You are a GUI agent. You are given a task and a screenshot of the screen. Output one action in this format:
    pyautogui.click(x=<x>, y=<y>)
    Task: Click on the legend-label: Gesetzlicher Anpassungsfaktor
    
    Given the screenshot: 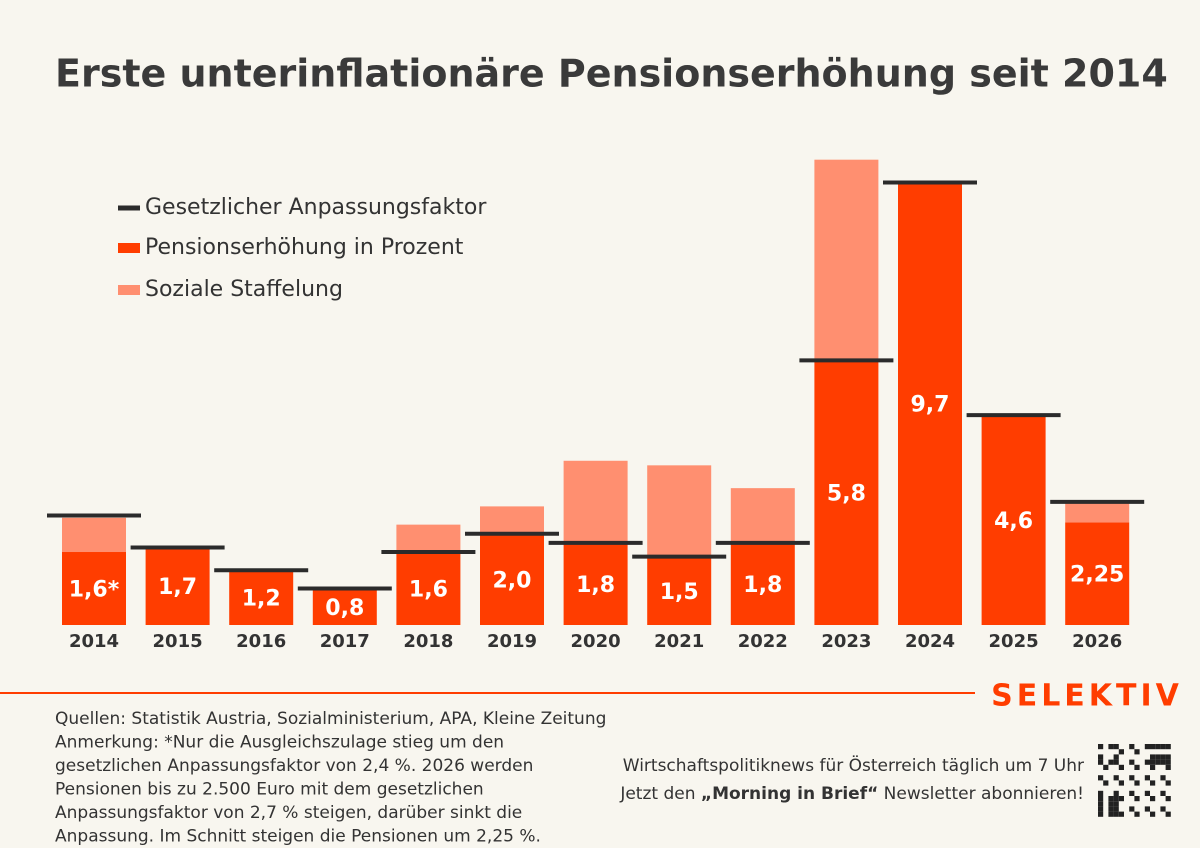 What is the action you would take?
    pyautogui.click(x=316, y=207)
    